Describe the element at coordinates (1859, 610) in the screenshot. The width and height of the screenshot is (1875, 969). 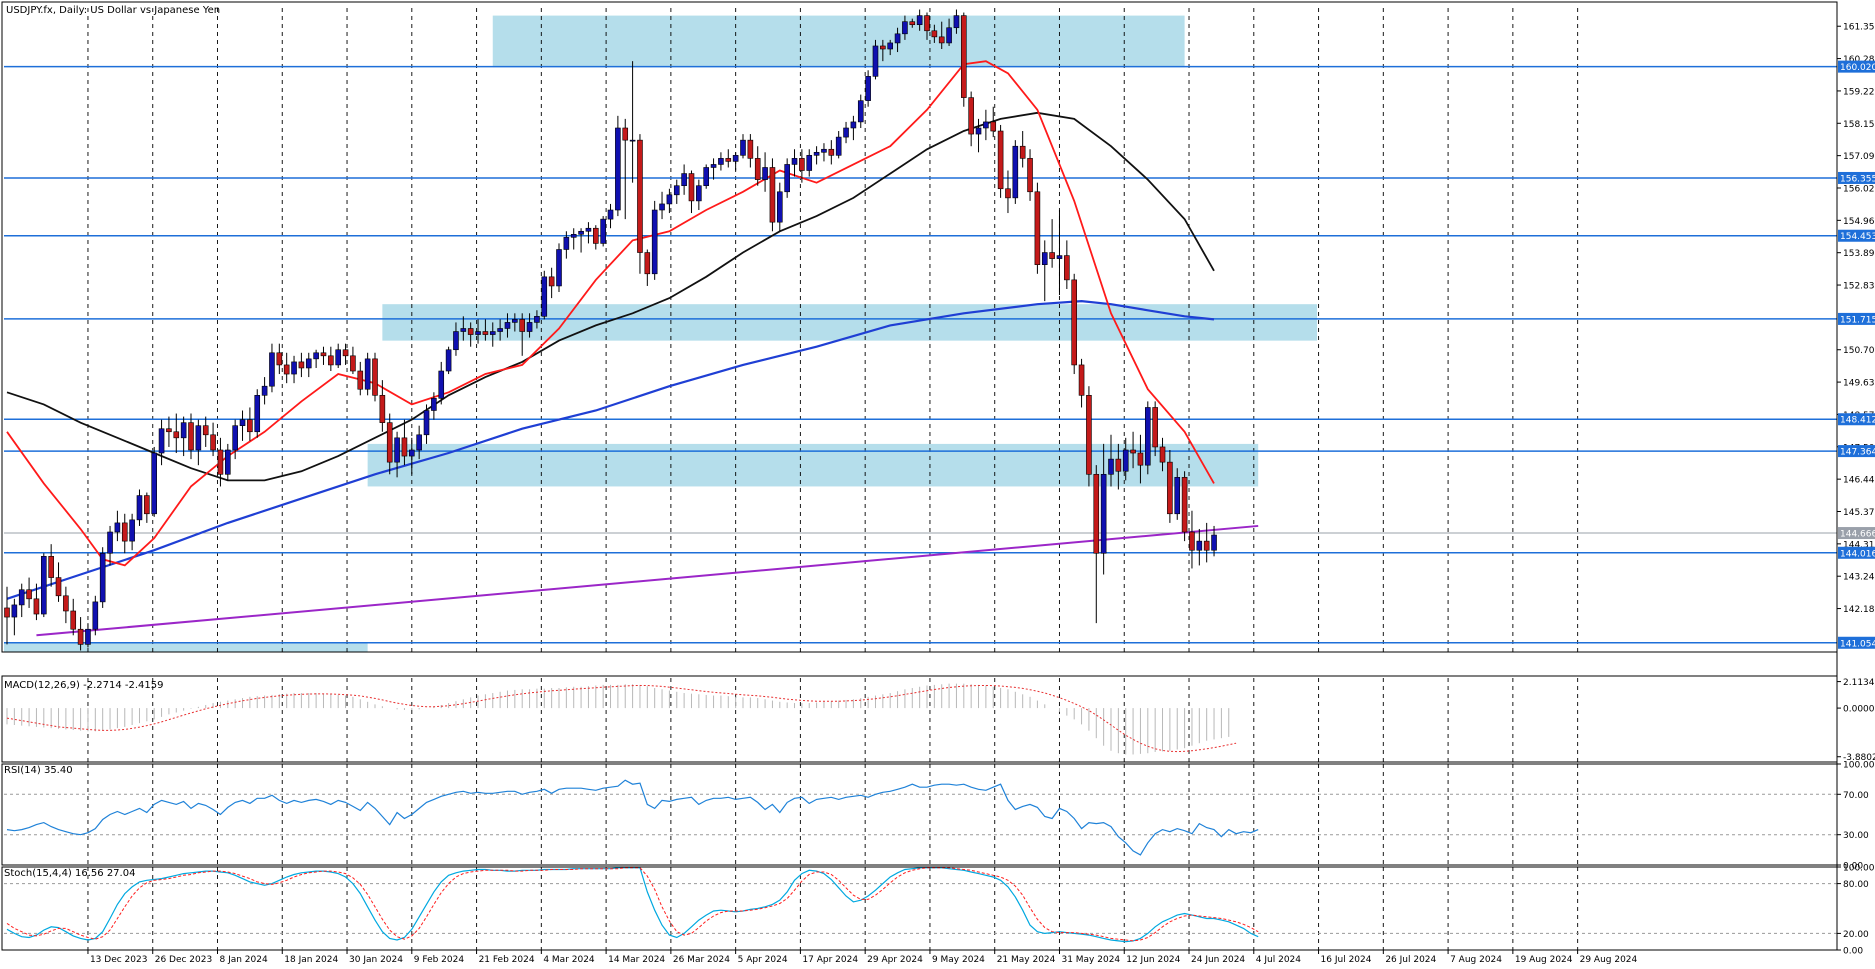
I see `y-tick-label: 142.180` at that location.